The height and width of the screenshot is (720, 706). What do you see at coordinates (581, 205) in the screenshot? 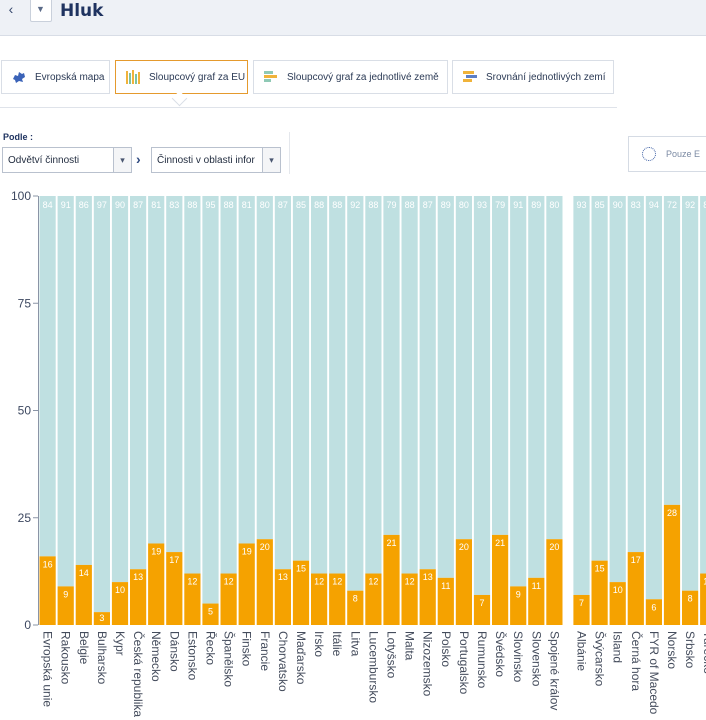
I see `data-label-no: 93` at bounding box center [581, 205].